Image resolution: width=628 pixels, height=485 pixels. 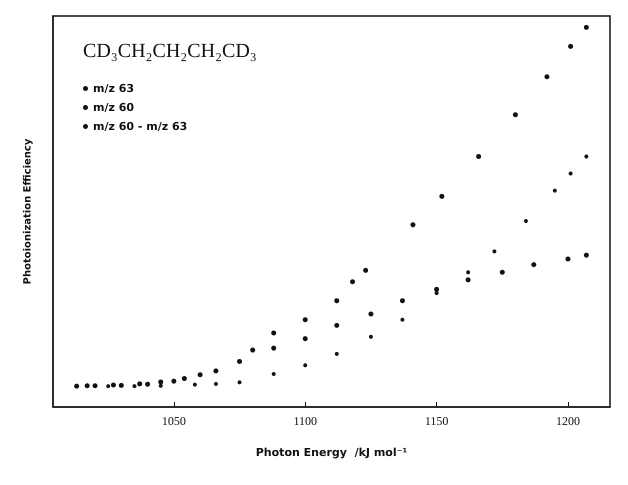 What do you see at coordinates (568, 421) in the screenshot?
I see `x-tick-label: 1200` at bounding box center [568, 421].